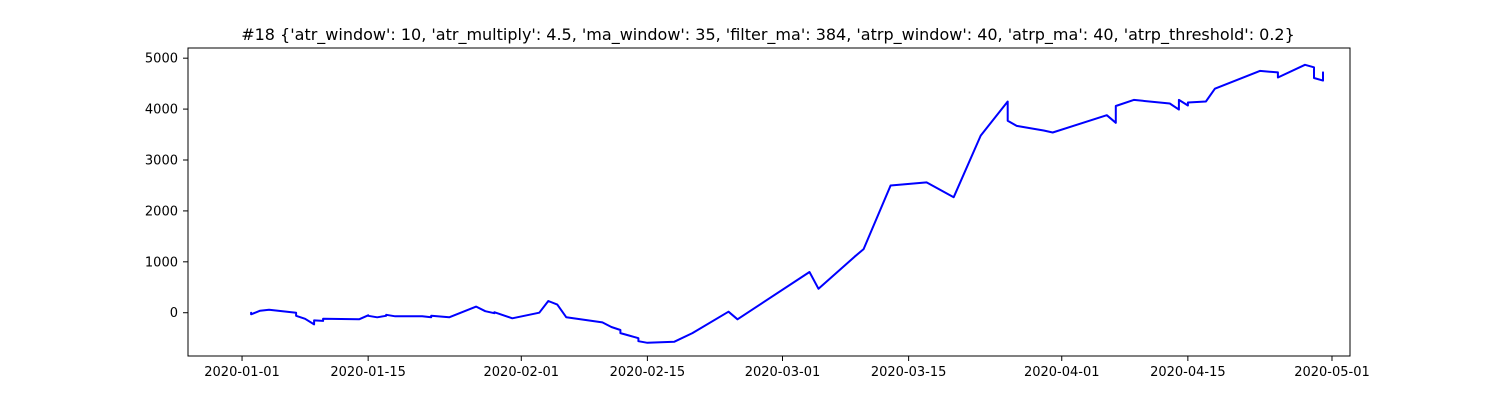 This screenshot has height=400, width=1500. Describe the element at coordinates (161, 262) in the screenshot. I see `y-tick-label: 1000` at that location.